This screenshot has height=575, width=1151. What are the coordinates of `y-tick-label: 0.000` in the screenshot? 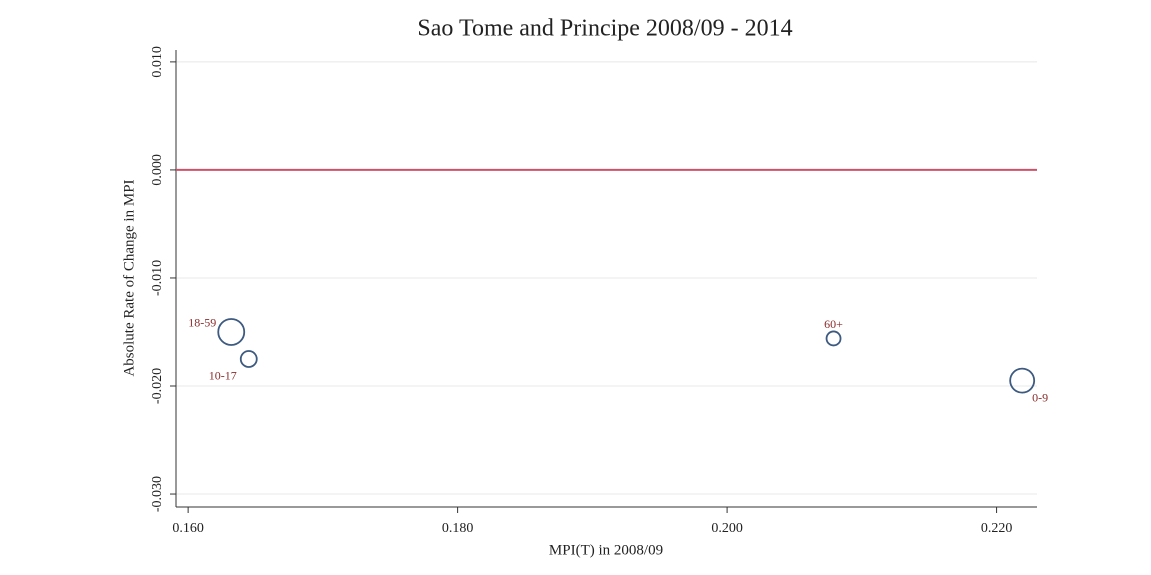 It's located at (157, 170).